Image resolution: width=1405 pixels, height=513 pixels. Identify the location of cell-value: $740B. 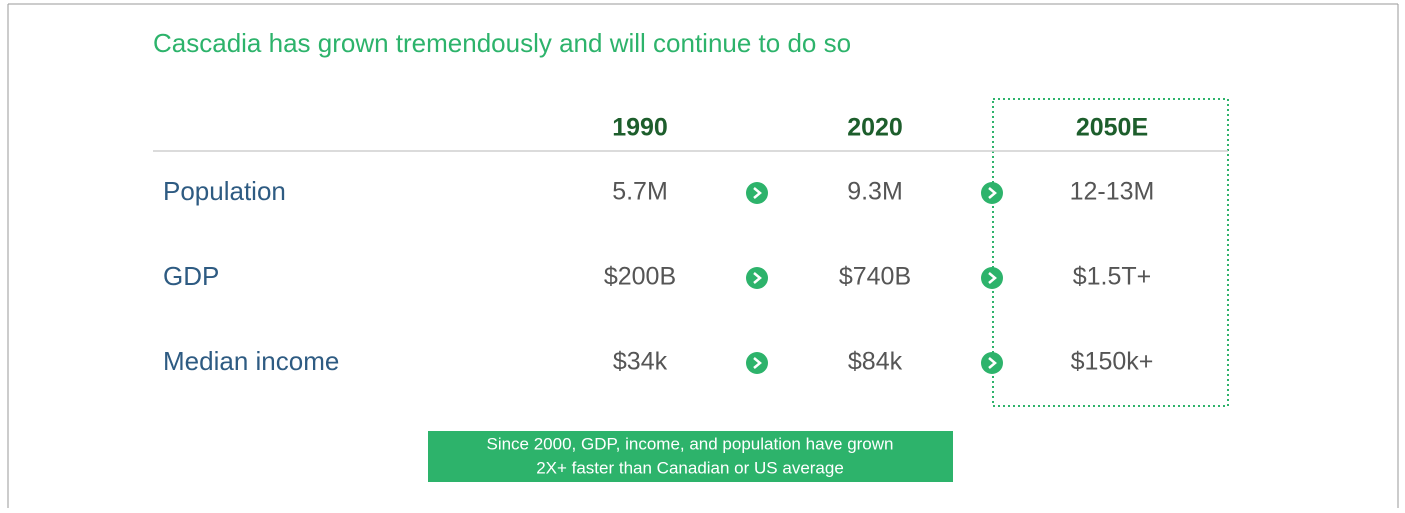
(875, 277).